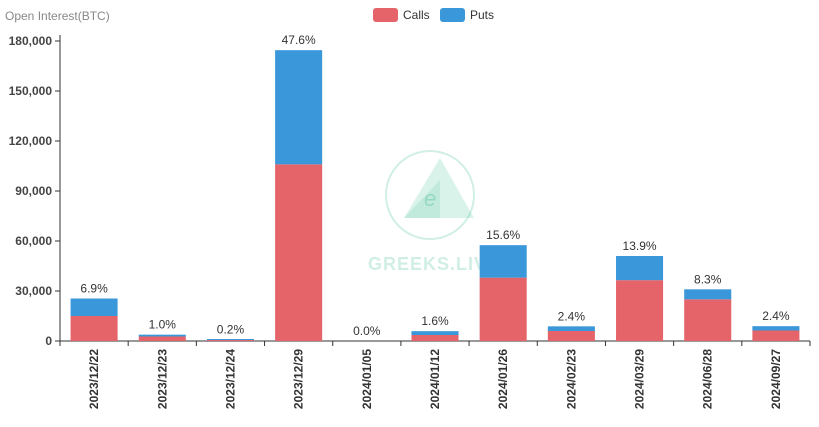 The width and height of the screenshot is (819, 427). Describe the element at coordinates (571, 379) in the screenshot. I see `x-tick-label: 2024/02/23` at that location.